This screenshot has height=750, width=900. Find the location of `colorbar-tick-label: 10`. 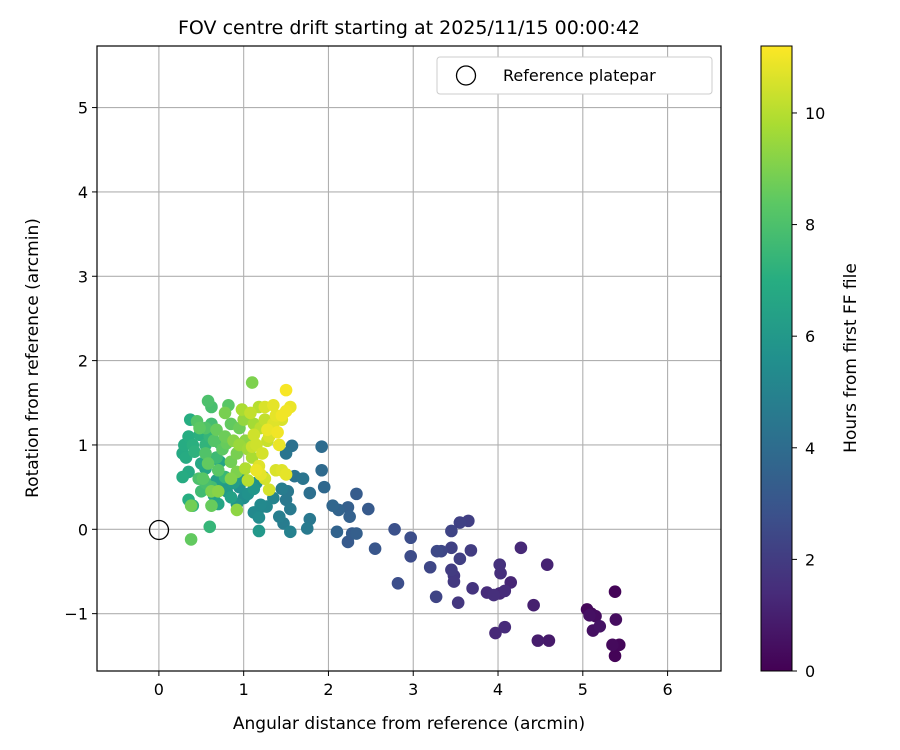

colorbar-tick-label: 10 is located at coordinates (815, 113).